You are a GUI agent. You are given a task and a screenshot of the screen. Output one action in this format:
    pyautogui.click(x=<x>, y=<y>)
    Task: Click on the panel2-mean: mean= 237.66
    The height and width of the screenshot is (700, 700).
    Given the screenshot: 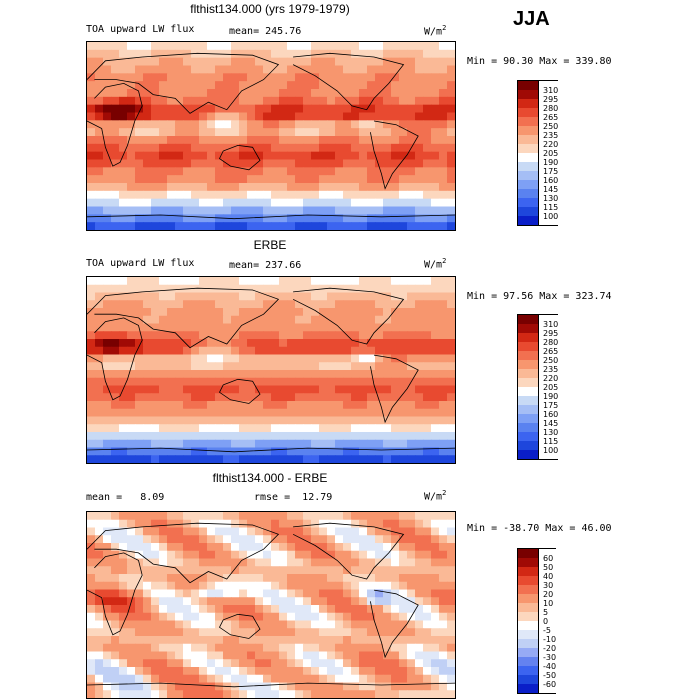 What is the action you would take?
    pyautogui.click(x=265, y=265)
    